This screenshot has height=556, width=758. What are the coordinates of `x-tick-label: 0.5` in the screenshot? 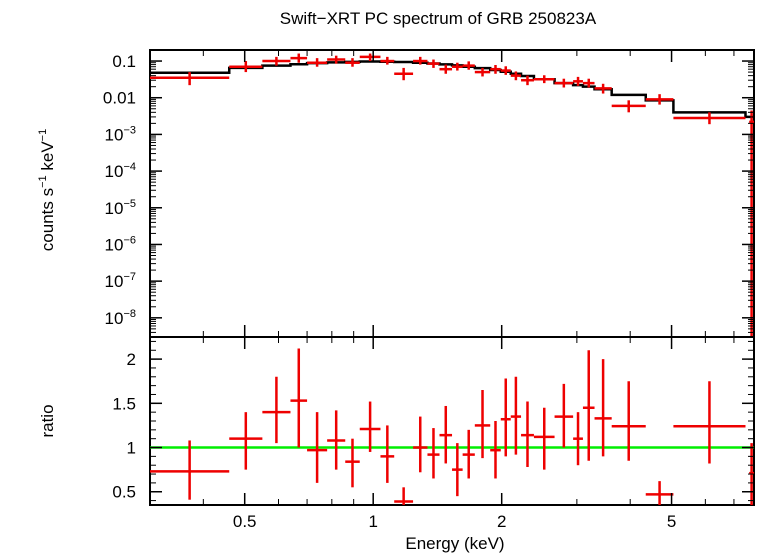 It's located at (245, 521).